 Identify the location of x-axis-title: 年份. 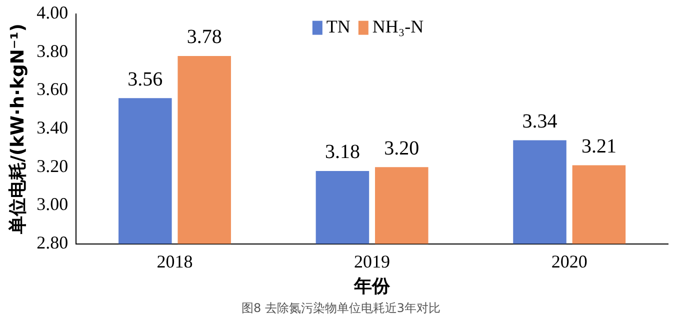
(372, 286).